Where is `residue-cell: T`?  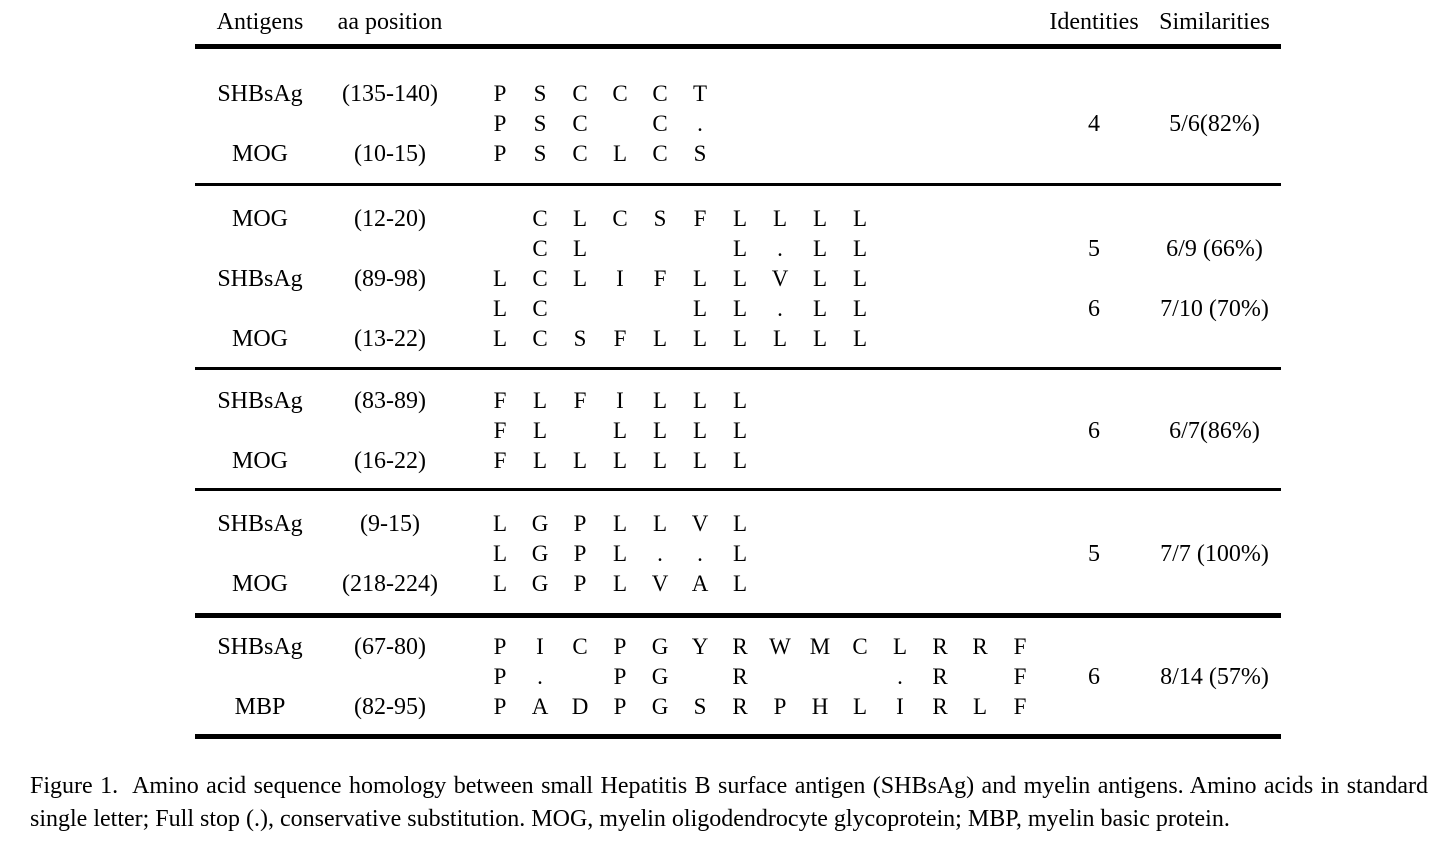
residue-cell: T is located at coordinates (700, 93).